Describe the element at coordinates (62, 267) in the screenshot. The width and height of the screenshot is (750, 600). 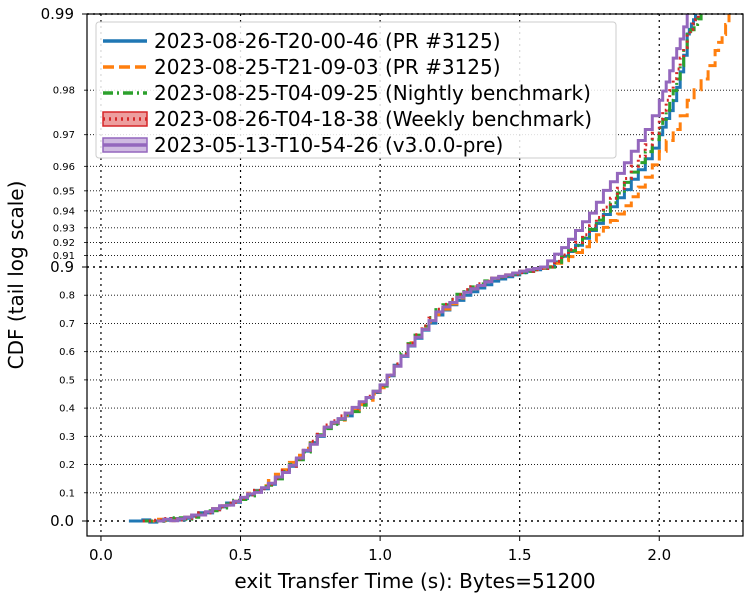
I see `y-major-tick-label: 0.9` at that location.